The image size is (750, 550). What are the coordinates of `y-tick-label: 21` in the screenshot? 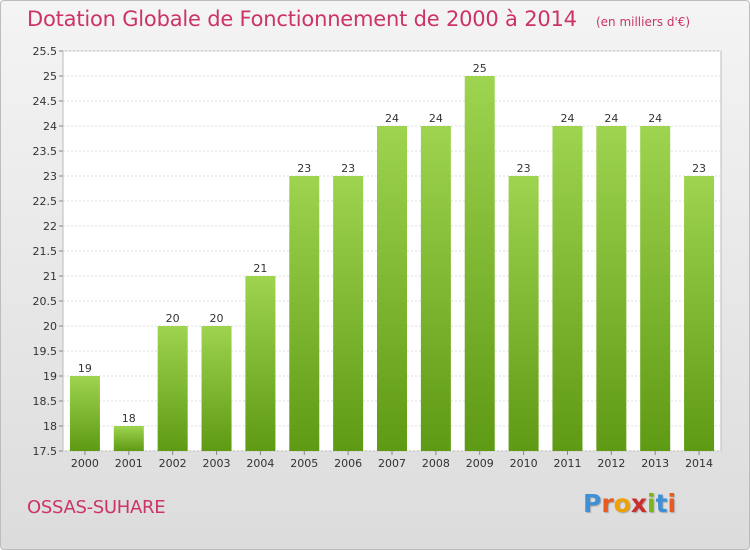 It's located at (50, 276).